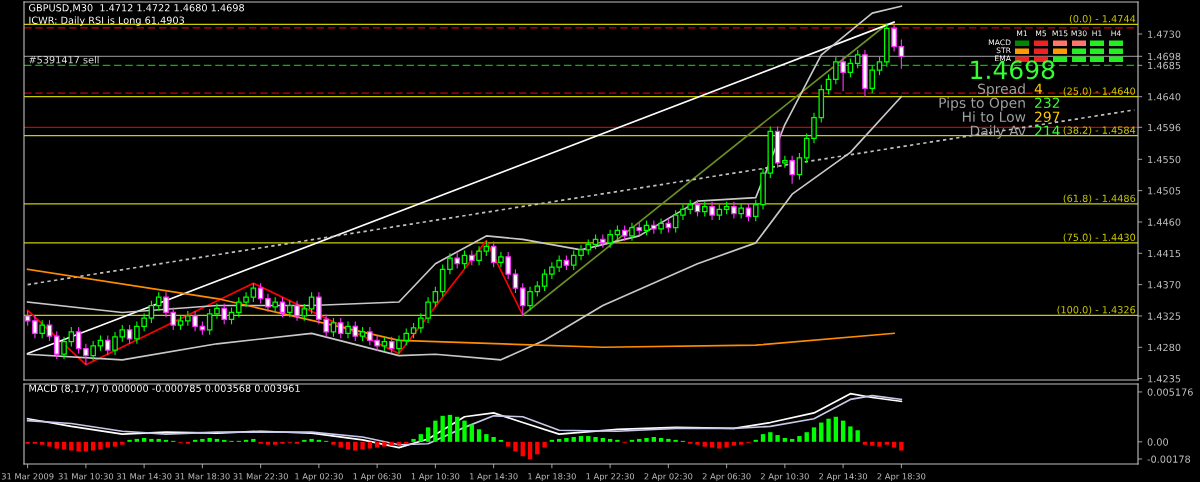 This screenshot has width=1200, height=482. I want to click on y-tick-label: 1.4550, so click(1164, 159).